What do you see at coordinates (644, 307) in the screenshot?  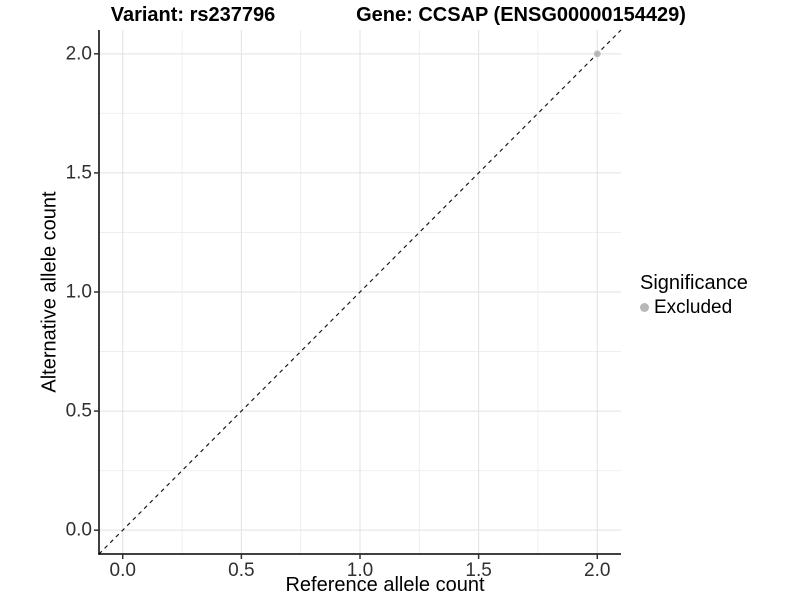 I see `legend-point-icon` at bounding box center [644, 307].